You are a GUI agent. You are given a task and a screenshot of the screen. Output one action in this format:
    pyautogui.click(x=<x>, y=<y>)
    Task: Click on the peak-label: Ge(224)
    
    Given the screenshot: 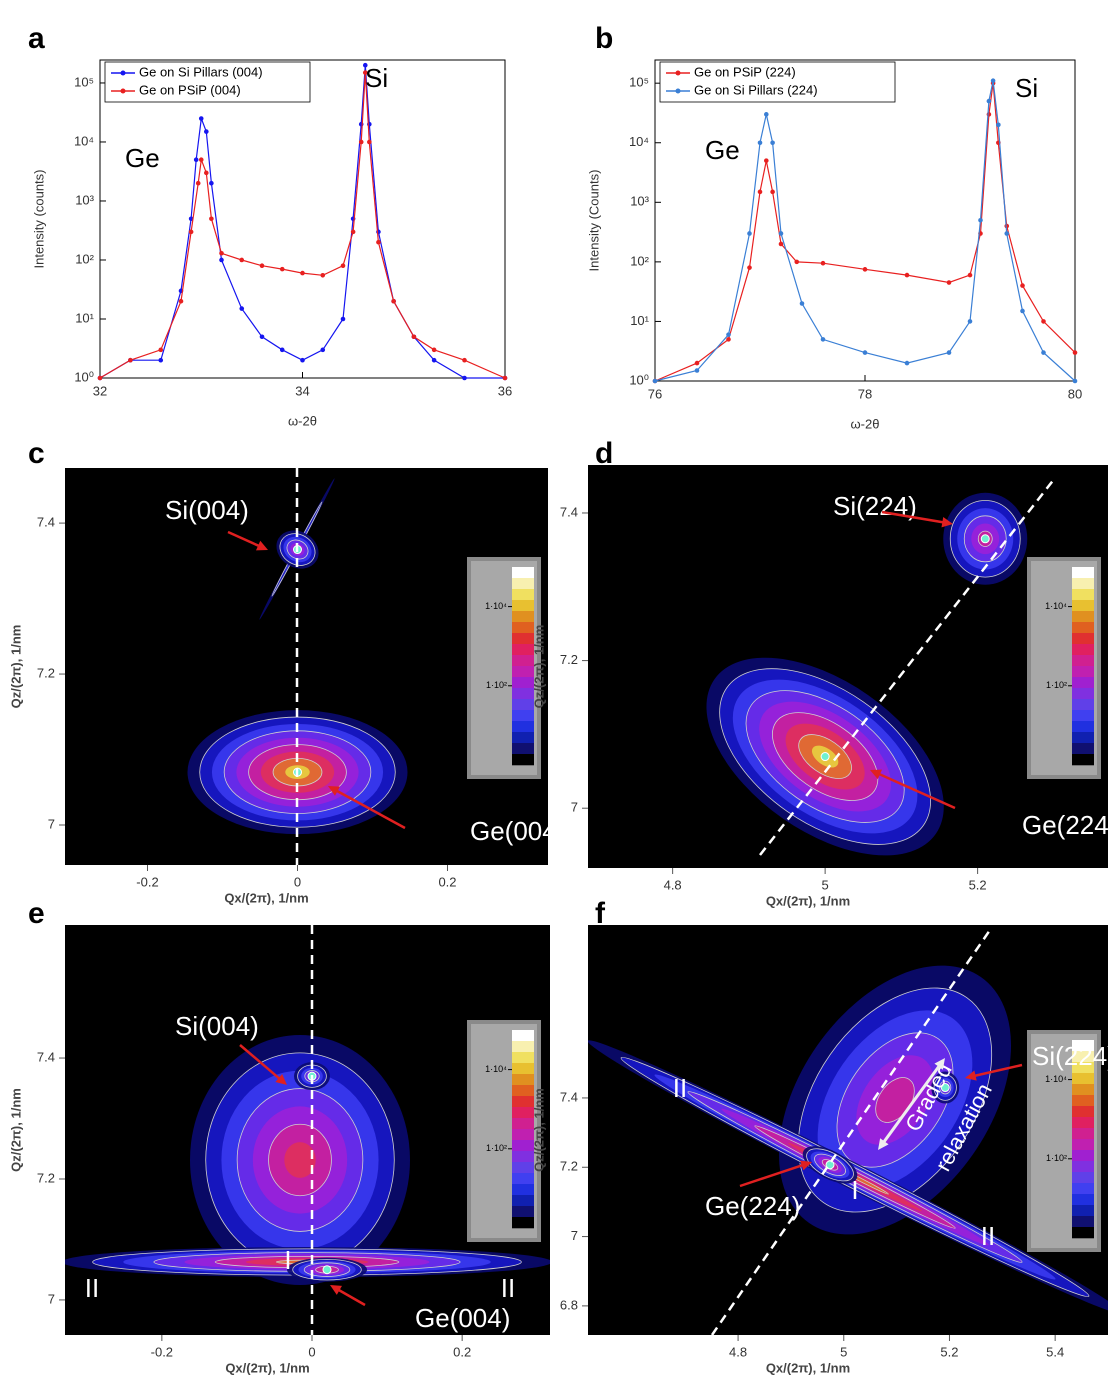 What is the action you would take?
    pyautogui.click(x=752, y=1206)
    